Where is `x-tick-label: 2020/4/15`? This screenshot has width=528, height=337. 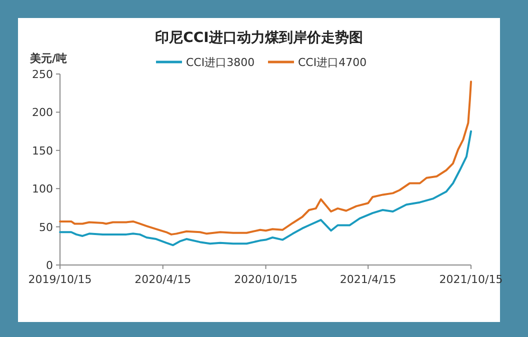
x-tick-label: 2020/4/15 is located at coordinates (163, 279).